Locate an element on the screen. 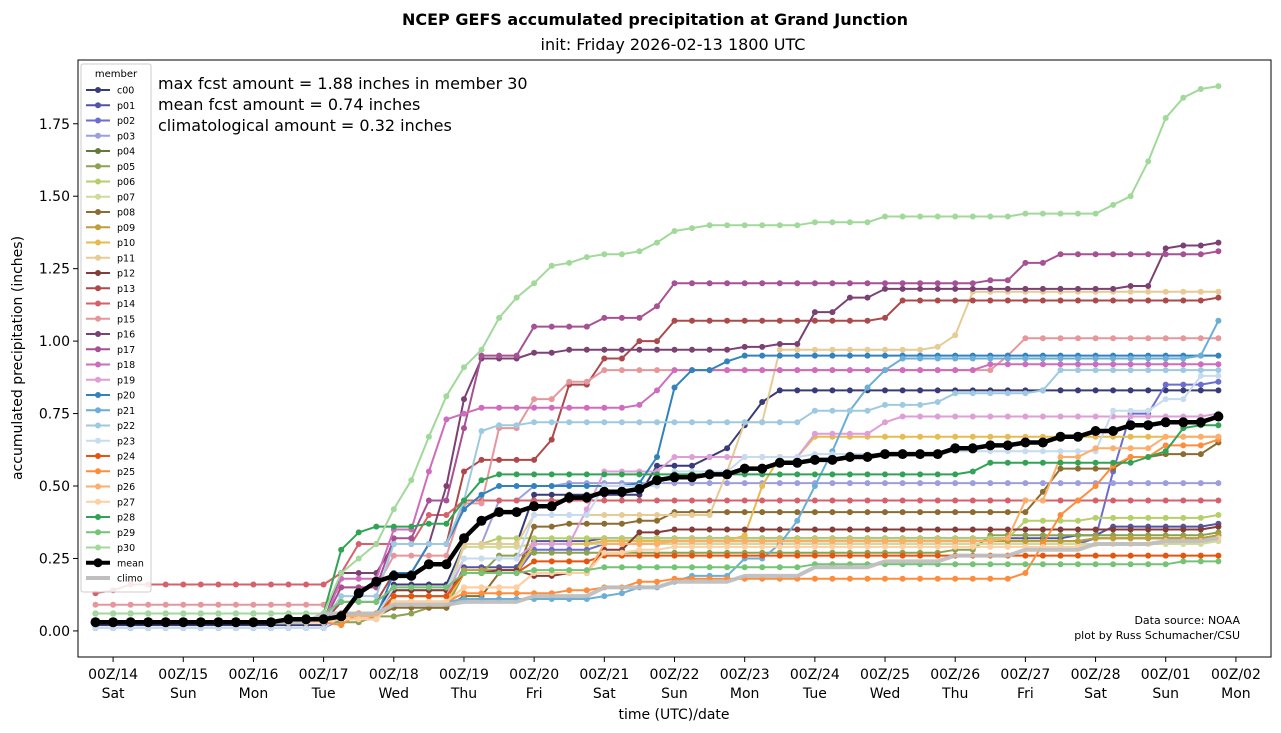  x-tick-day-label: Sat is located at coordinates (604, 694).